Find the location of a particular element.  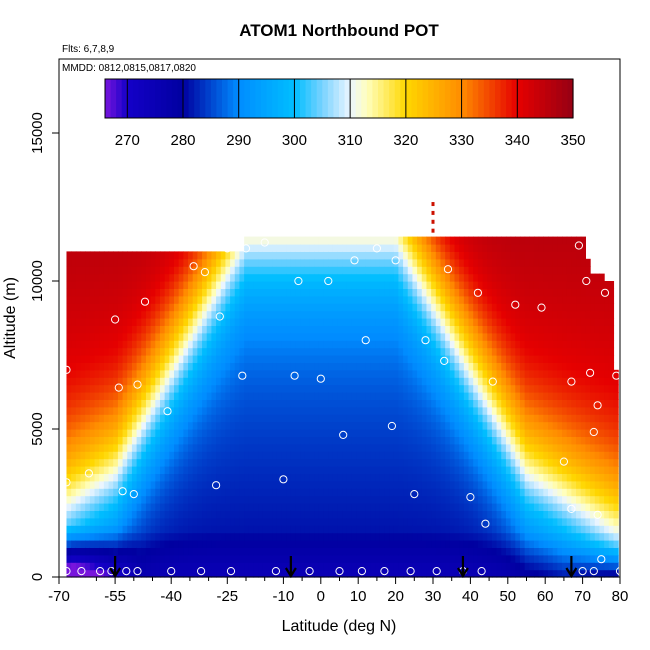

chart-title: ATOM1 Northbound POT is located at coordinates (339, 30).